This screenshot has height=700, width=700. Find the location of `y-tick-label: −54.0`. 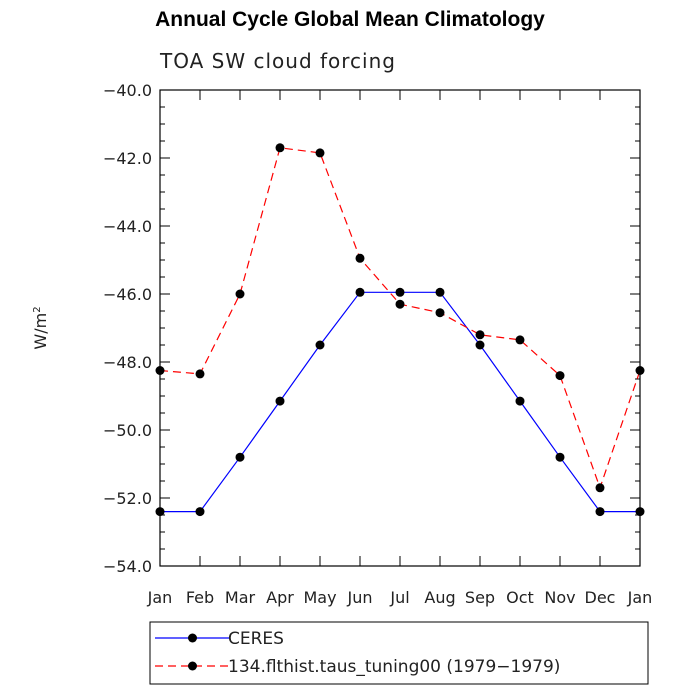

y-tick-label: −54.0 is located at coordinates (127, 566).